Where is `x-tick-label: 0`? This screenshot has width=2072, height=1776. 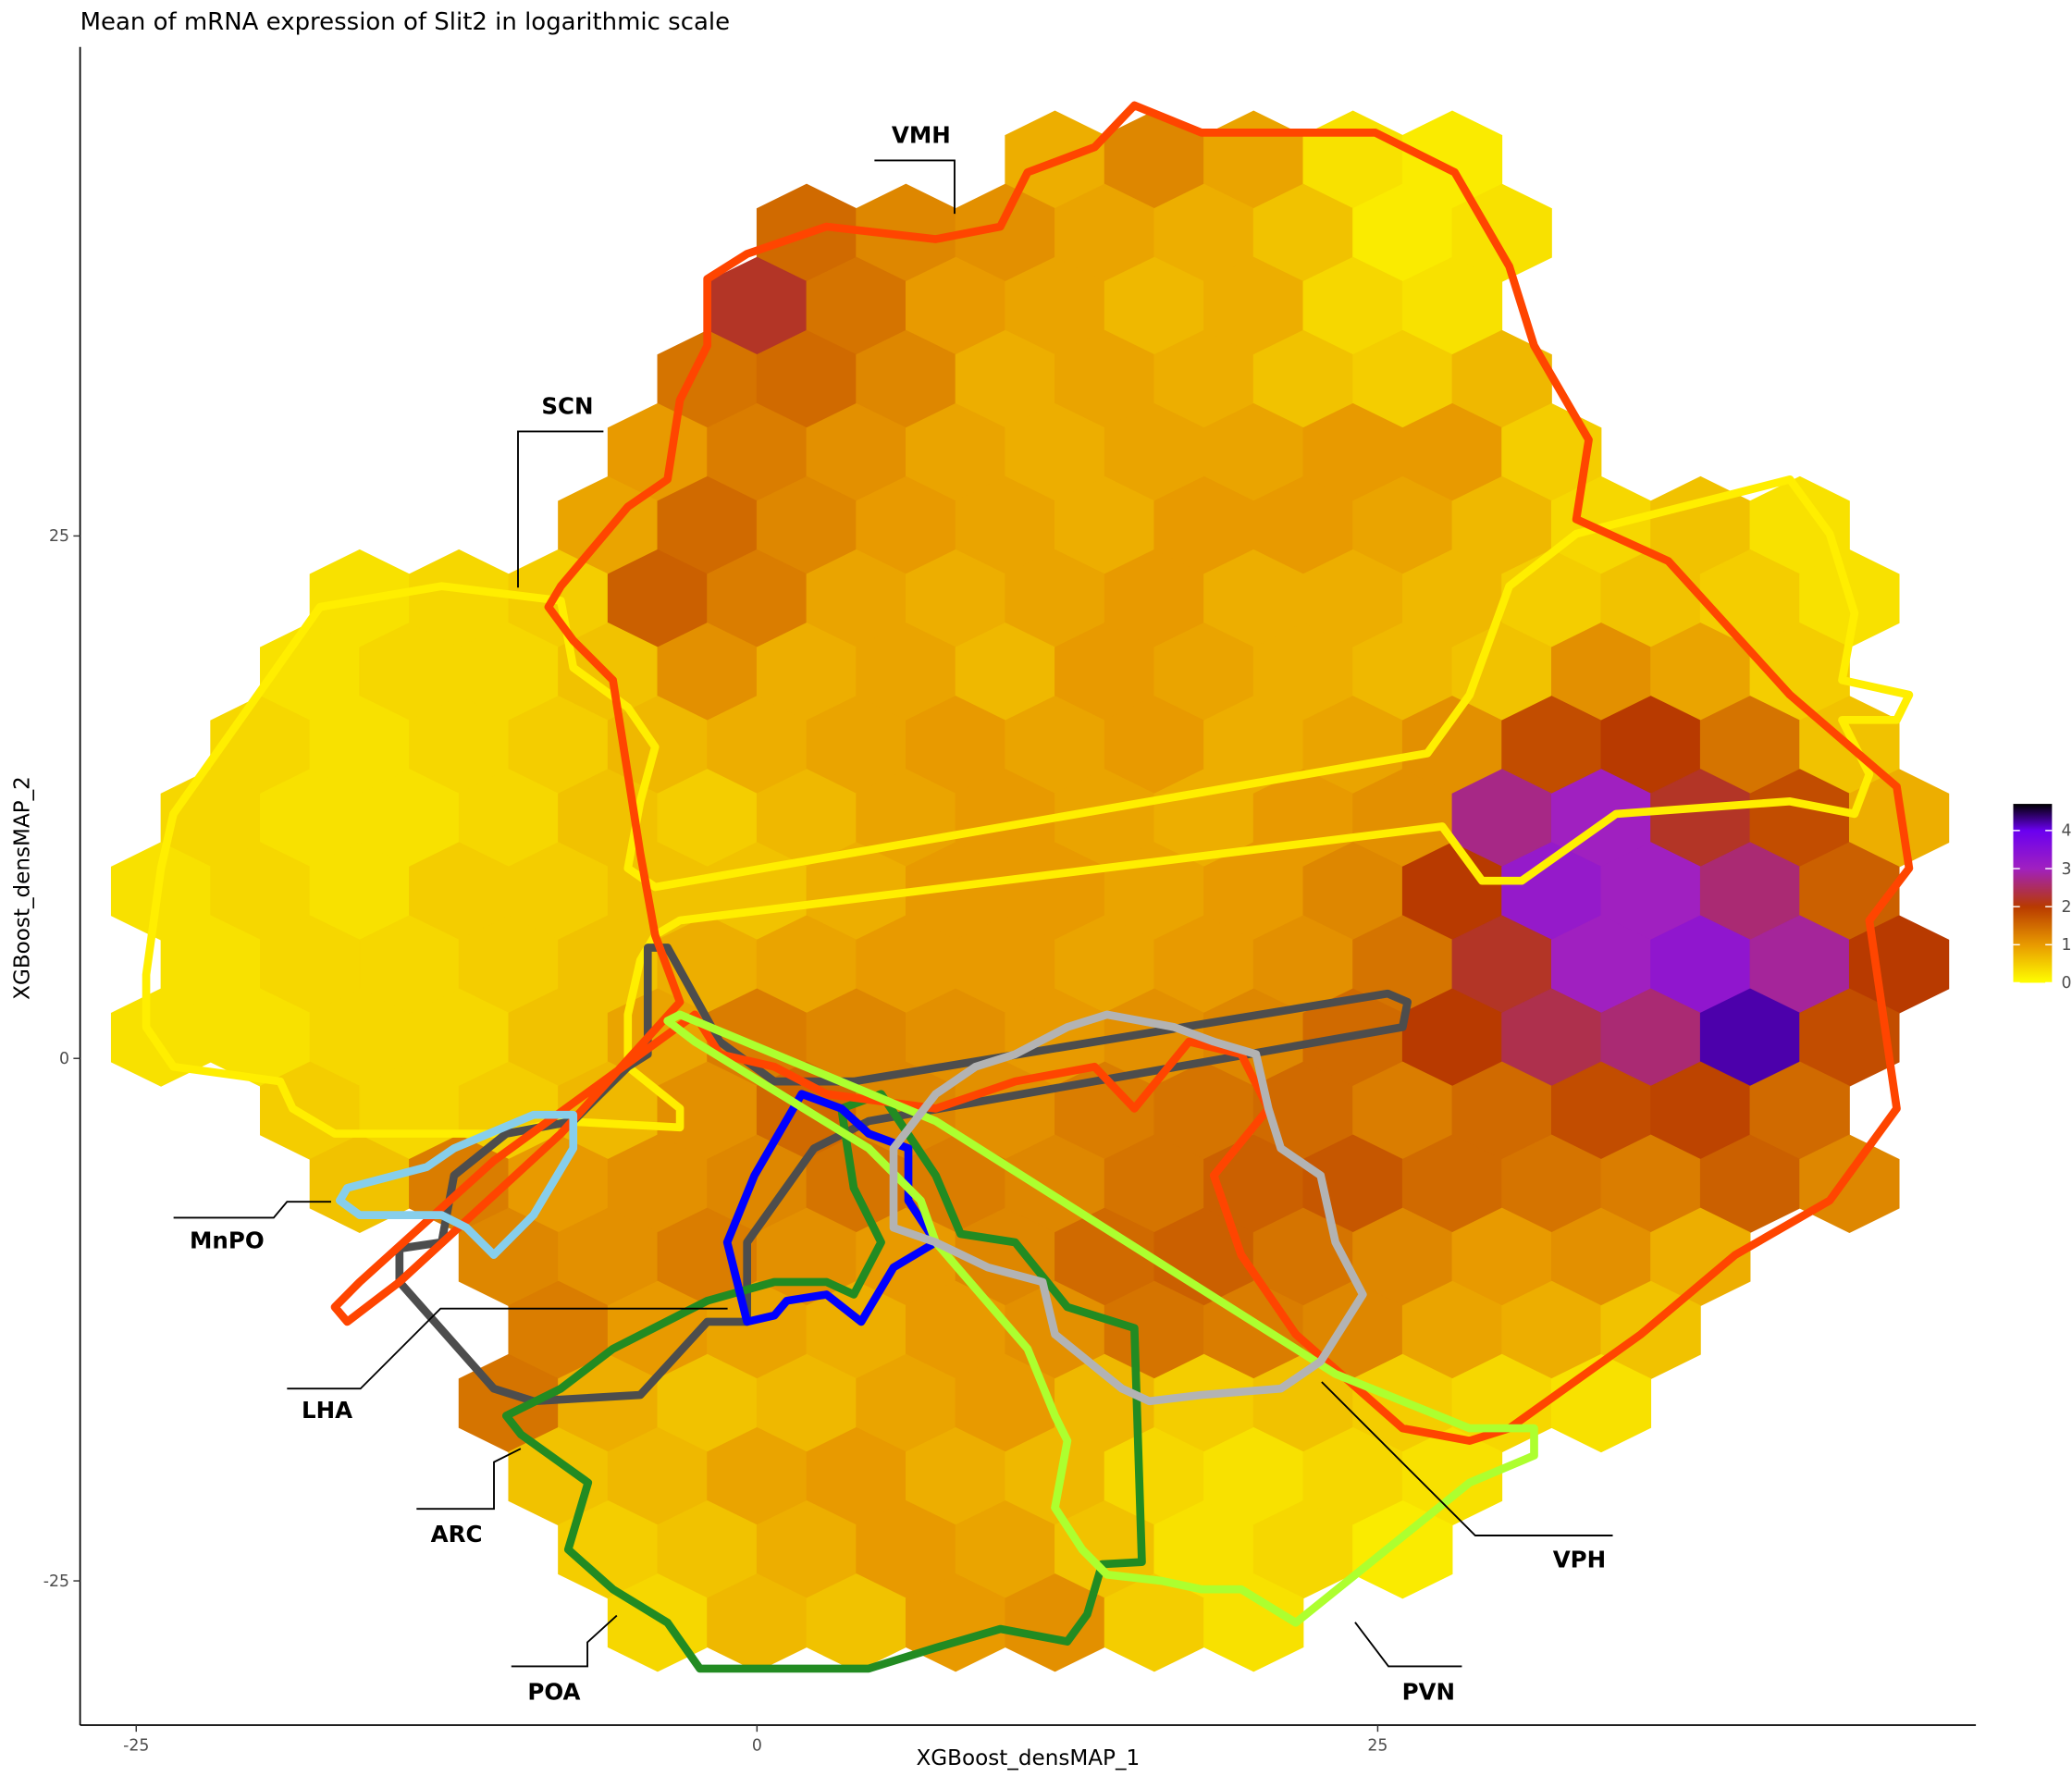
x-tick-label: 0 is located at coordinates (757, 1746).